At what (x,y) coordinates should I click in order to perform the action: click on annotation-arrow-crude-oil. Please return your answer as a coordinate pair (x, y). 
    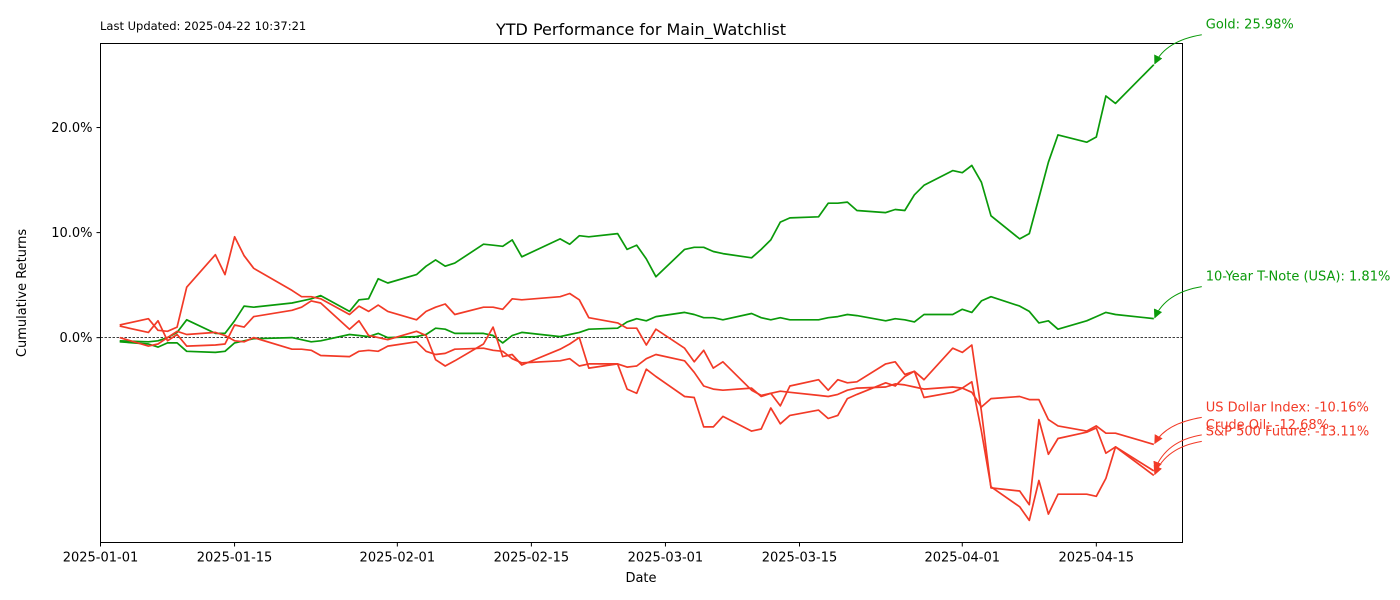
    Looking at the image, I should click on (1177, 452).